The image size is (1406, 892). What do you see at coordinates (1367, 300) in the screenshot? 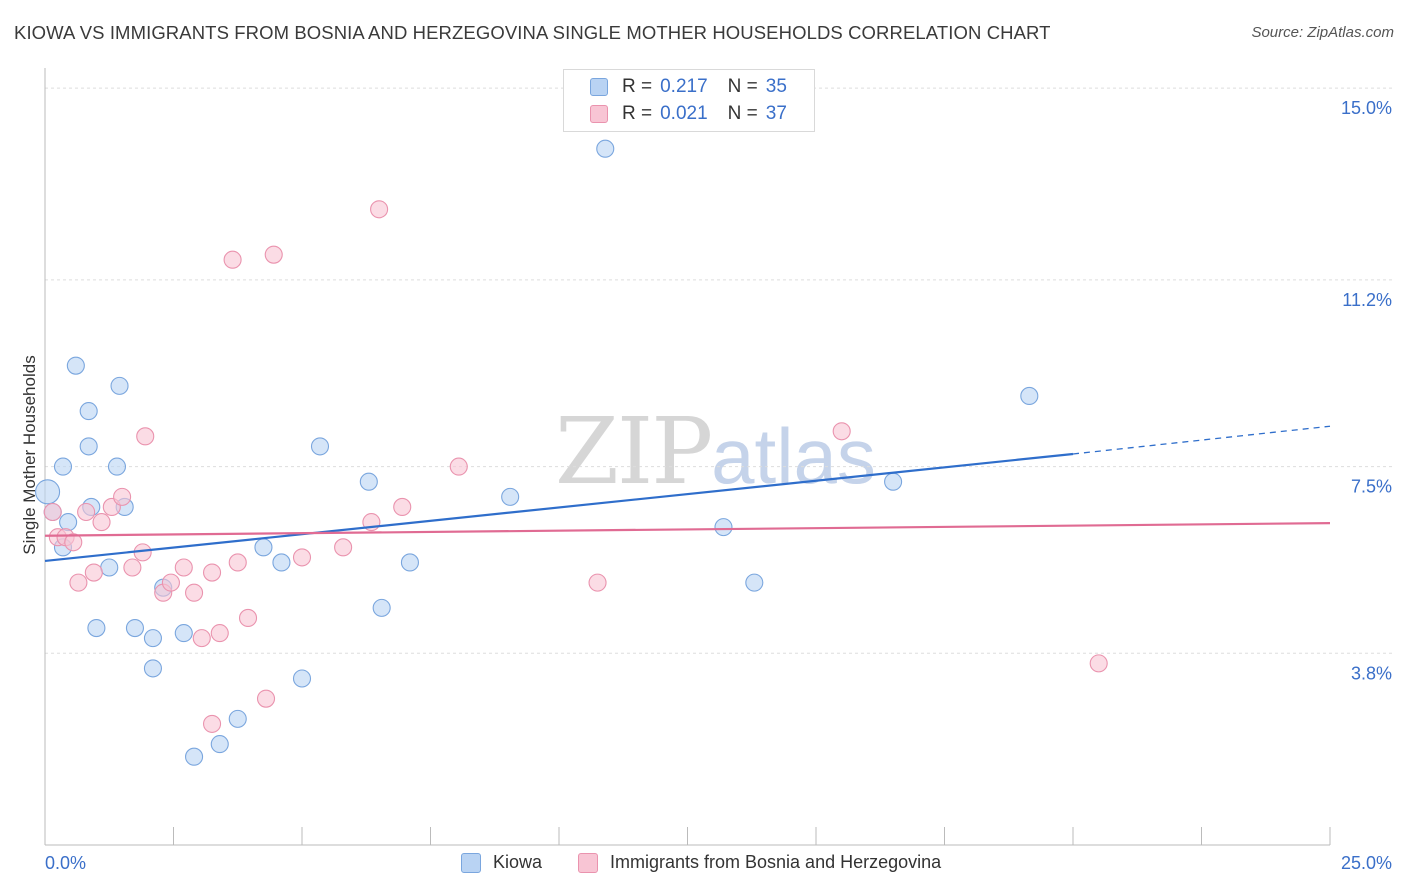
I see `y-tick-label: 11.2%` at bounding box center [1367, 300].